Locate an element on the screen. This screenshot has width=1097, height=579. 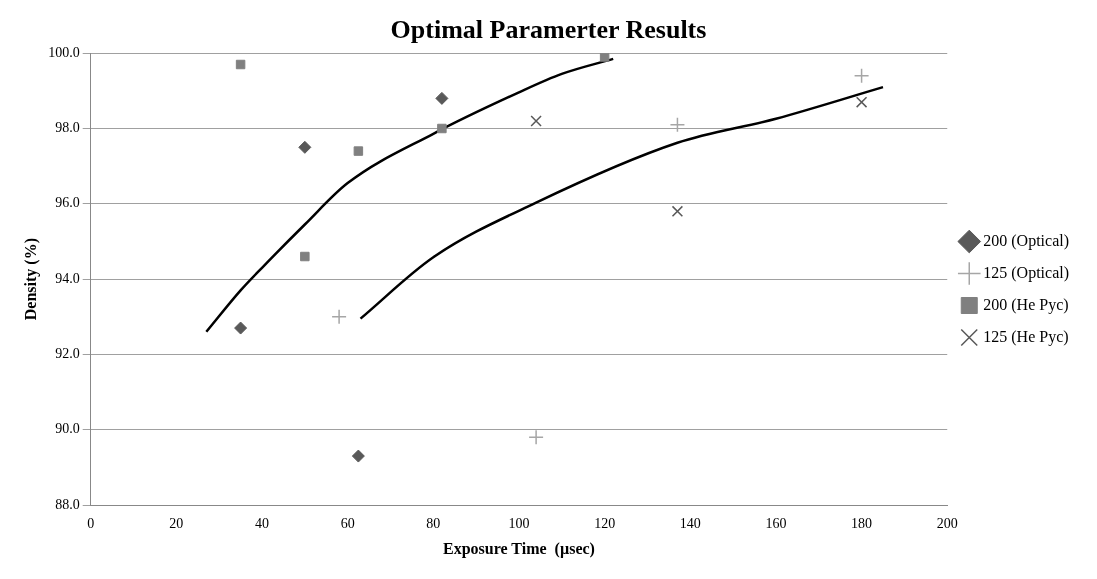
legend-label: 125 (He Pyc) is located at coordinates (1026, 336).